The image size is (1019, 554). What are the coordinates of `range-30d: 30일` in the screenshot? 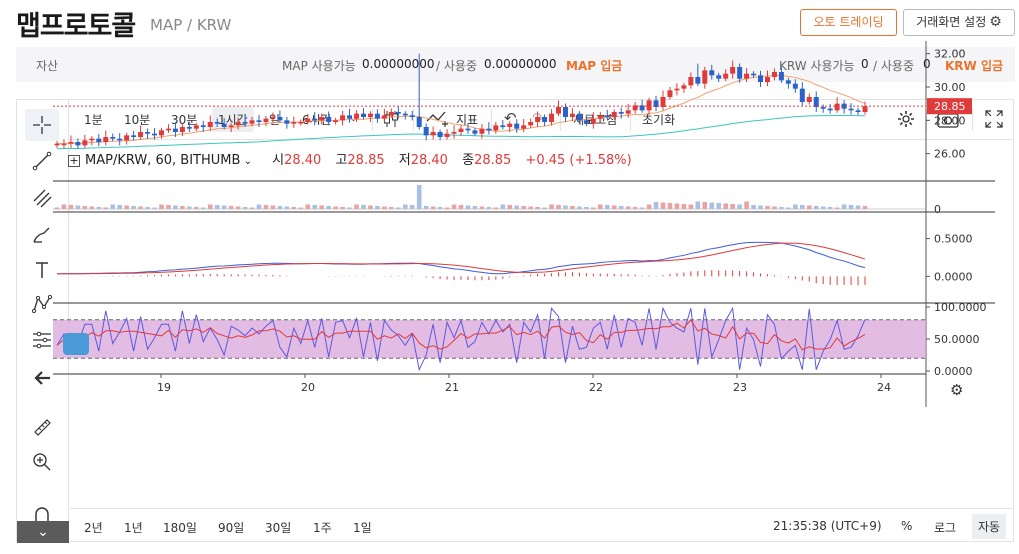 It's located at (278, 528).